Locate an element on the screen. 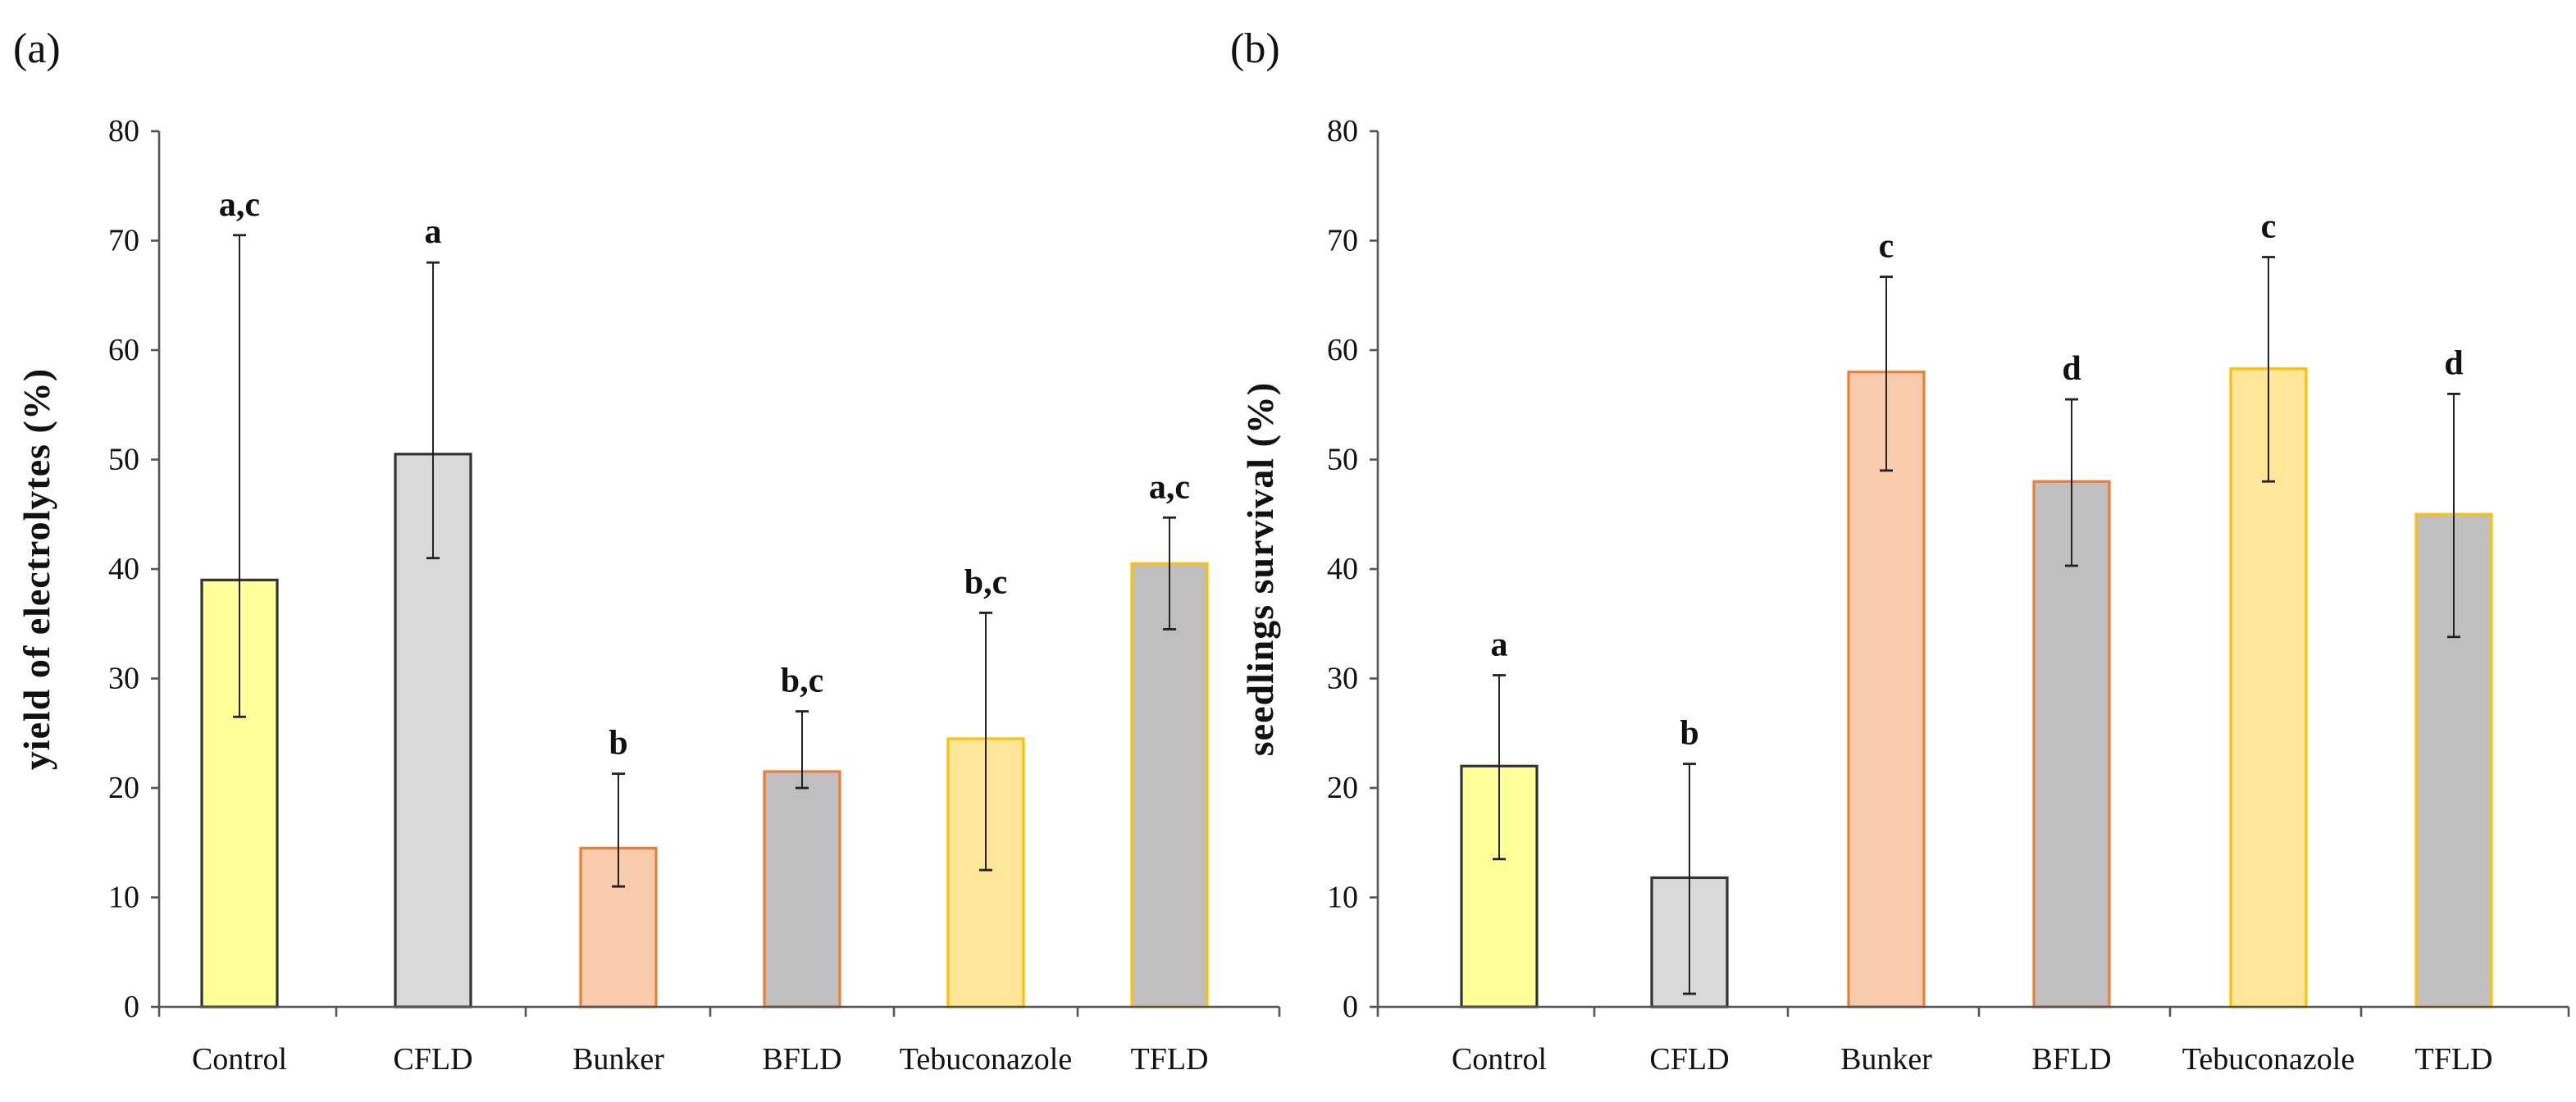 Image resolution: width=2576 pixels, height=1102 pixels. y-axis-label: seedlings survival (%) is located at coordinates (1260, 569).